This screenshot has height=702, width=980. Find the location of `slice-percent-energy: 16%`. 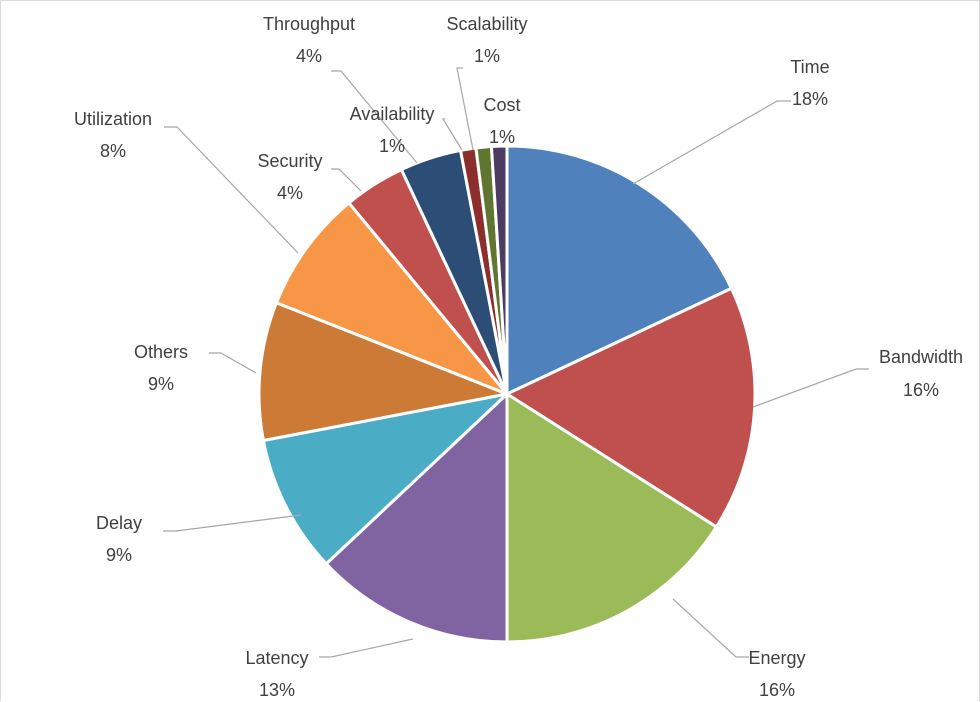

slice-percent-energy: 16% is located at coordinates (777, 690).